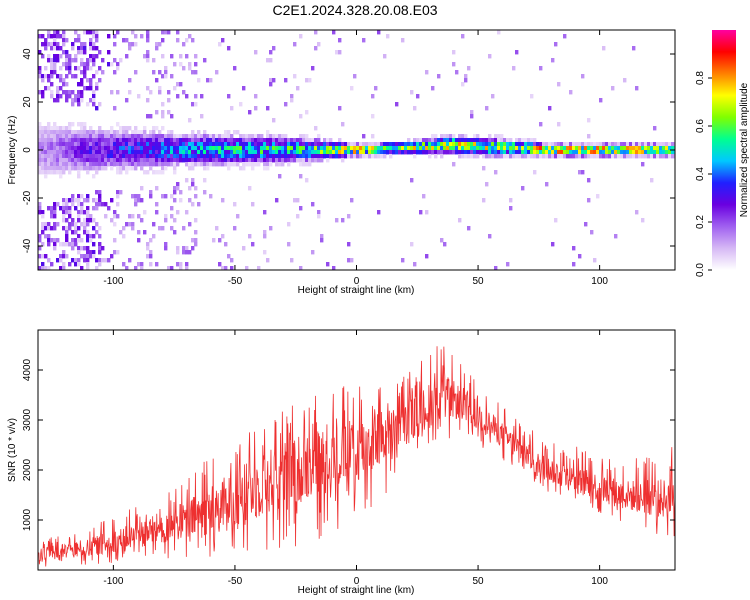 This screenshot has height=600, width=750. What do you see at coordinates (700, 222) in the screenshot?
I see `colorbar-tick-label: 0.2` at bounding box center [700, 222].